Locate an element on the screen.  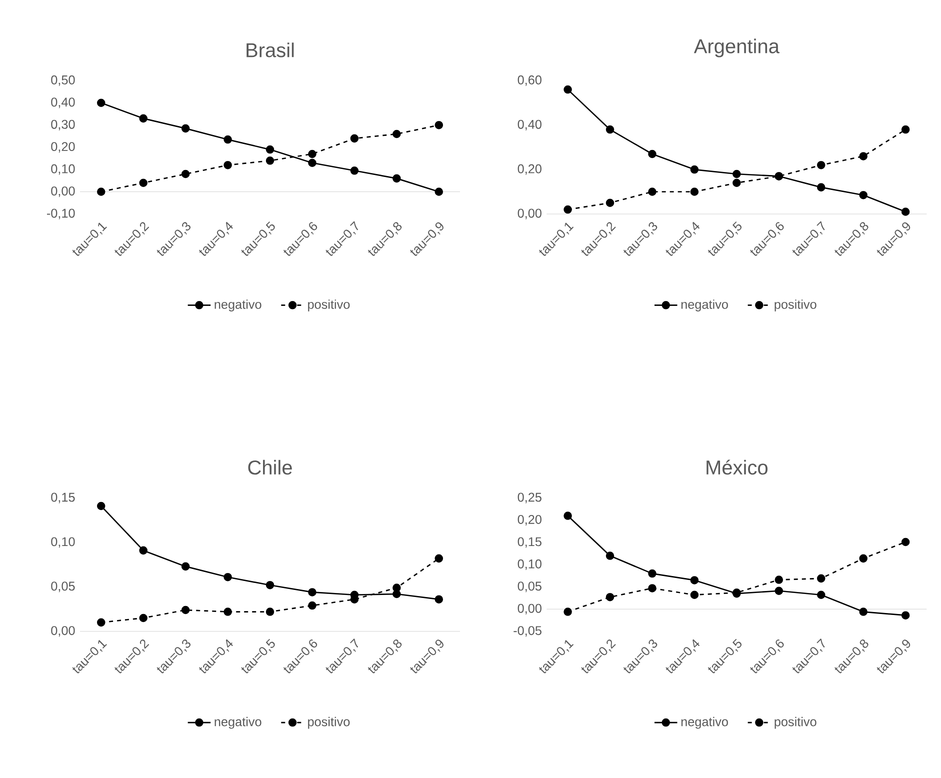
y-tick-label: 0,50 is located at coordinates (63, 80).